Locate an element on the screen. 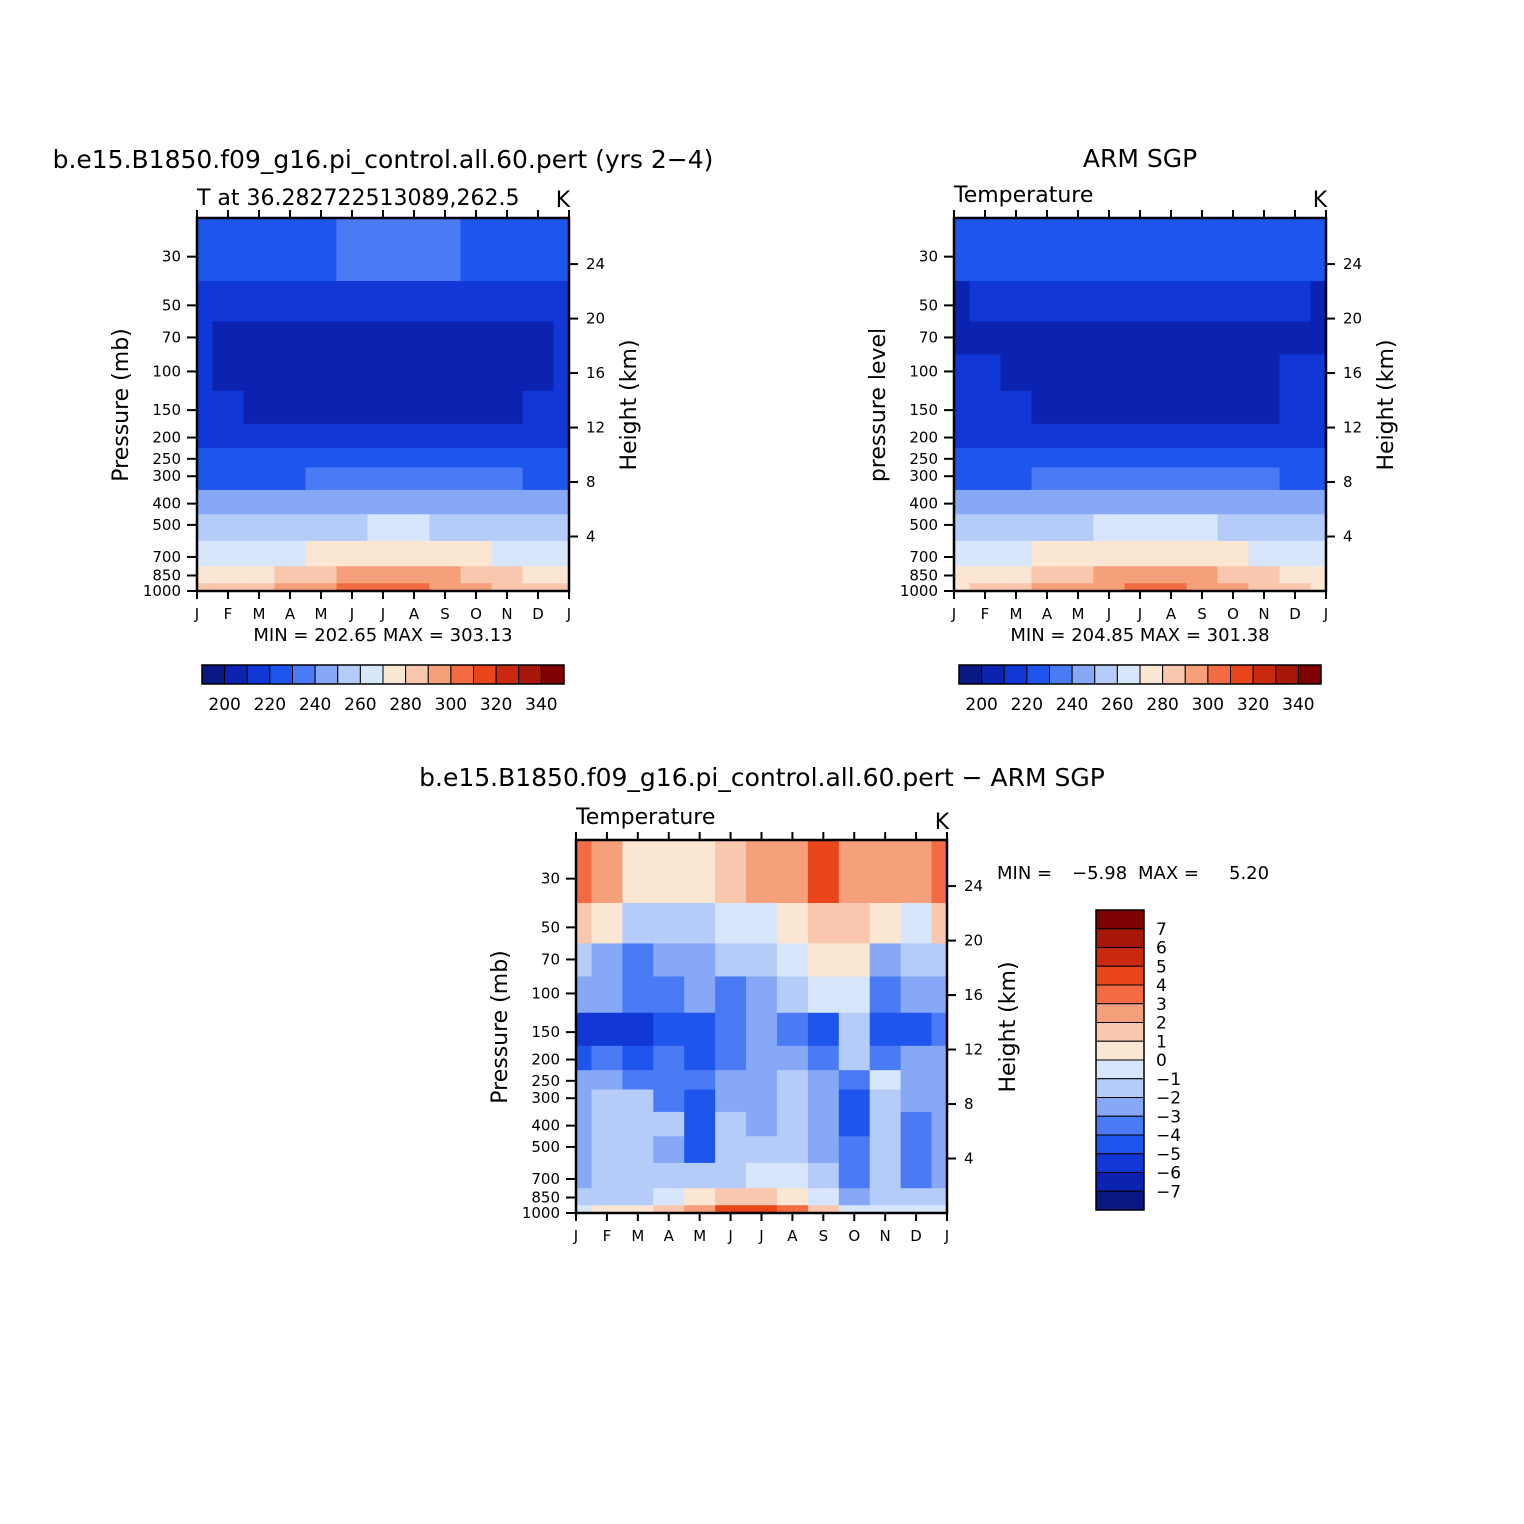  panel-diff-stats-max: 5.20 is located at coordinates (1249, 873).